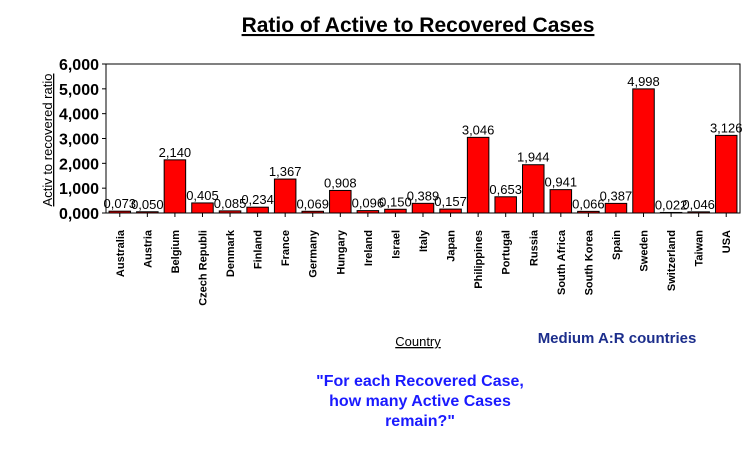 This screenshot has width=750, height=451. What do you see at coordinates (176, 252) in the screenshot?
I see `x-tick-label: Belgium` at bounding box center [176, 252].